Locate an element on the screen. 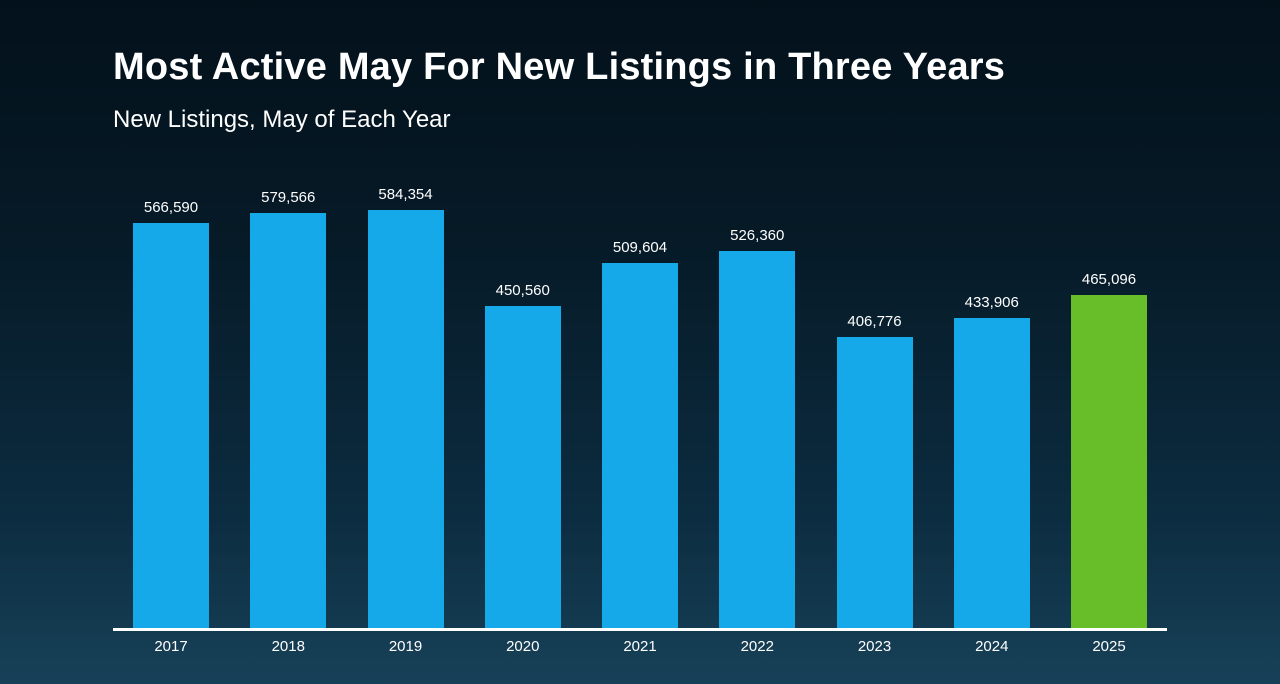 Image resolution: width=1280 pixels, height=684 pixels. bar-2021 is located at coordinates (640, 445).